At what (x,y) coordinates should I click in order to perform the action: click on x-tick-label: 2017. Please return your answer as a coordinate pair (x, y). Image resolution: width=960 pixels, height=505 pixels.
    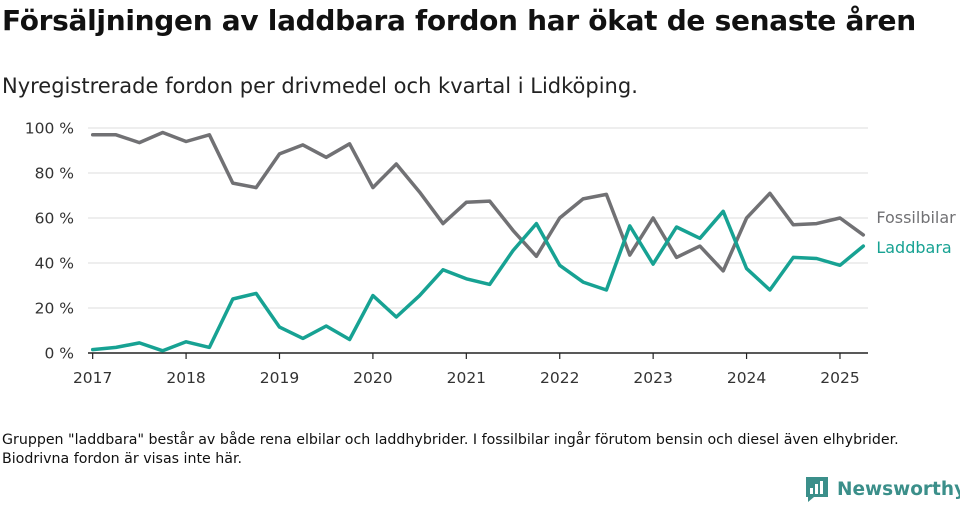
    Looking at the image, I should click on (92, 378).